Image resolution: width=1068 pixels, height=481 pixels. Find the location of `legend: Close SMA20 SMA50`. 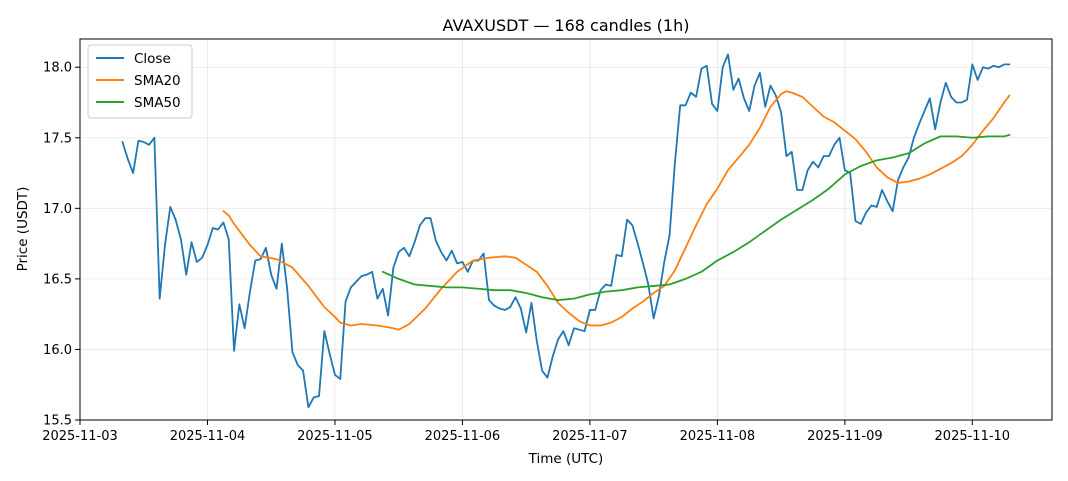

legend: Close SMA20 SMA50 is located at coordinates (140, 81).